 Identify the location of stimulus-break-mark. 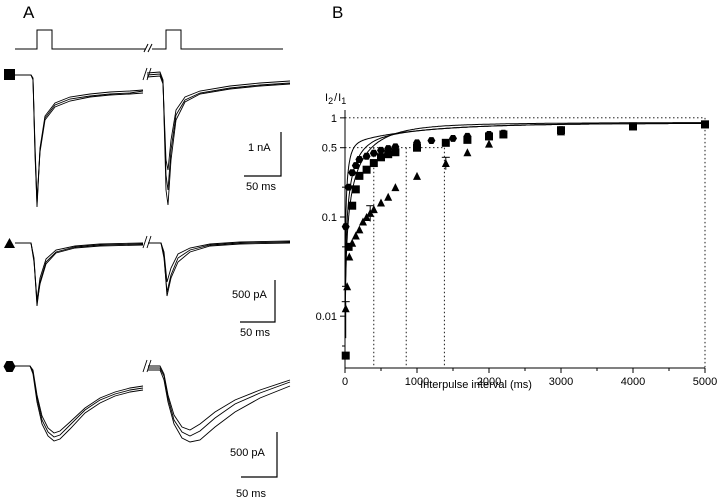
(148, 48).